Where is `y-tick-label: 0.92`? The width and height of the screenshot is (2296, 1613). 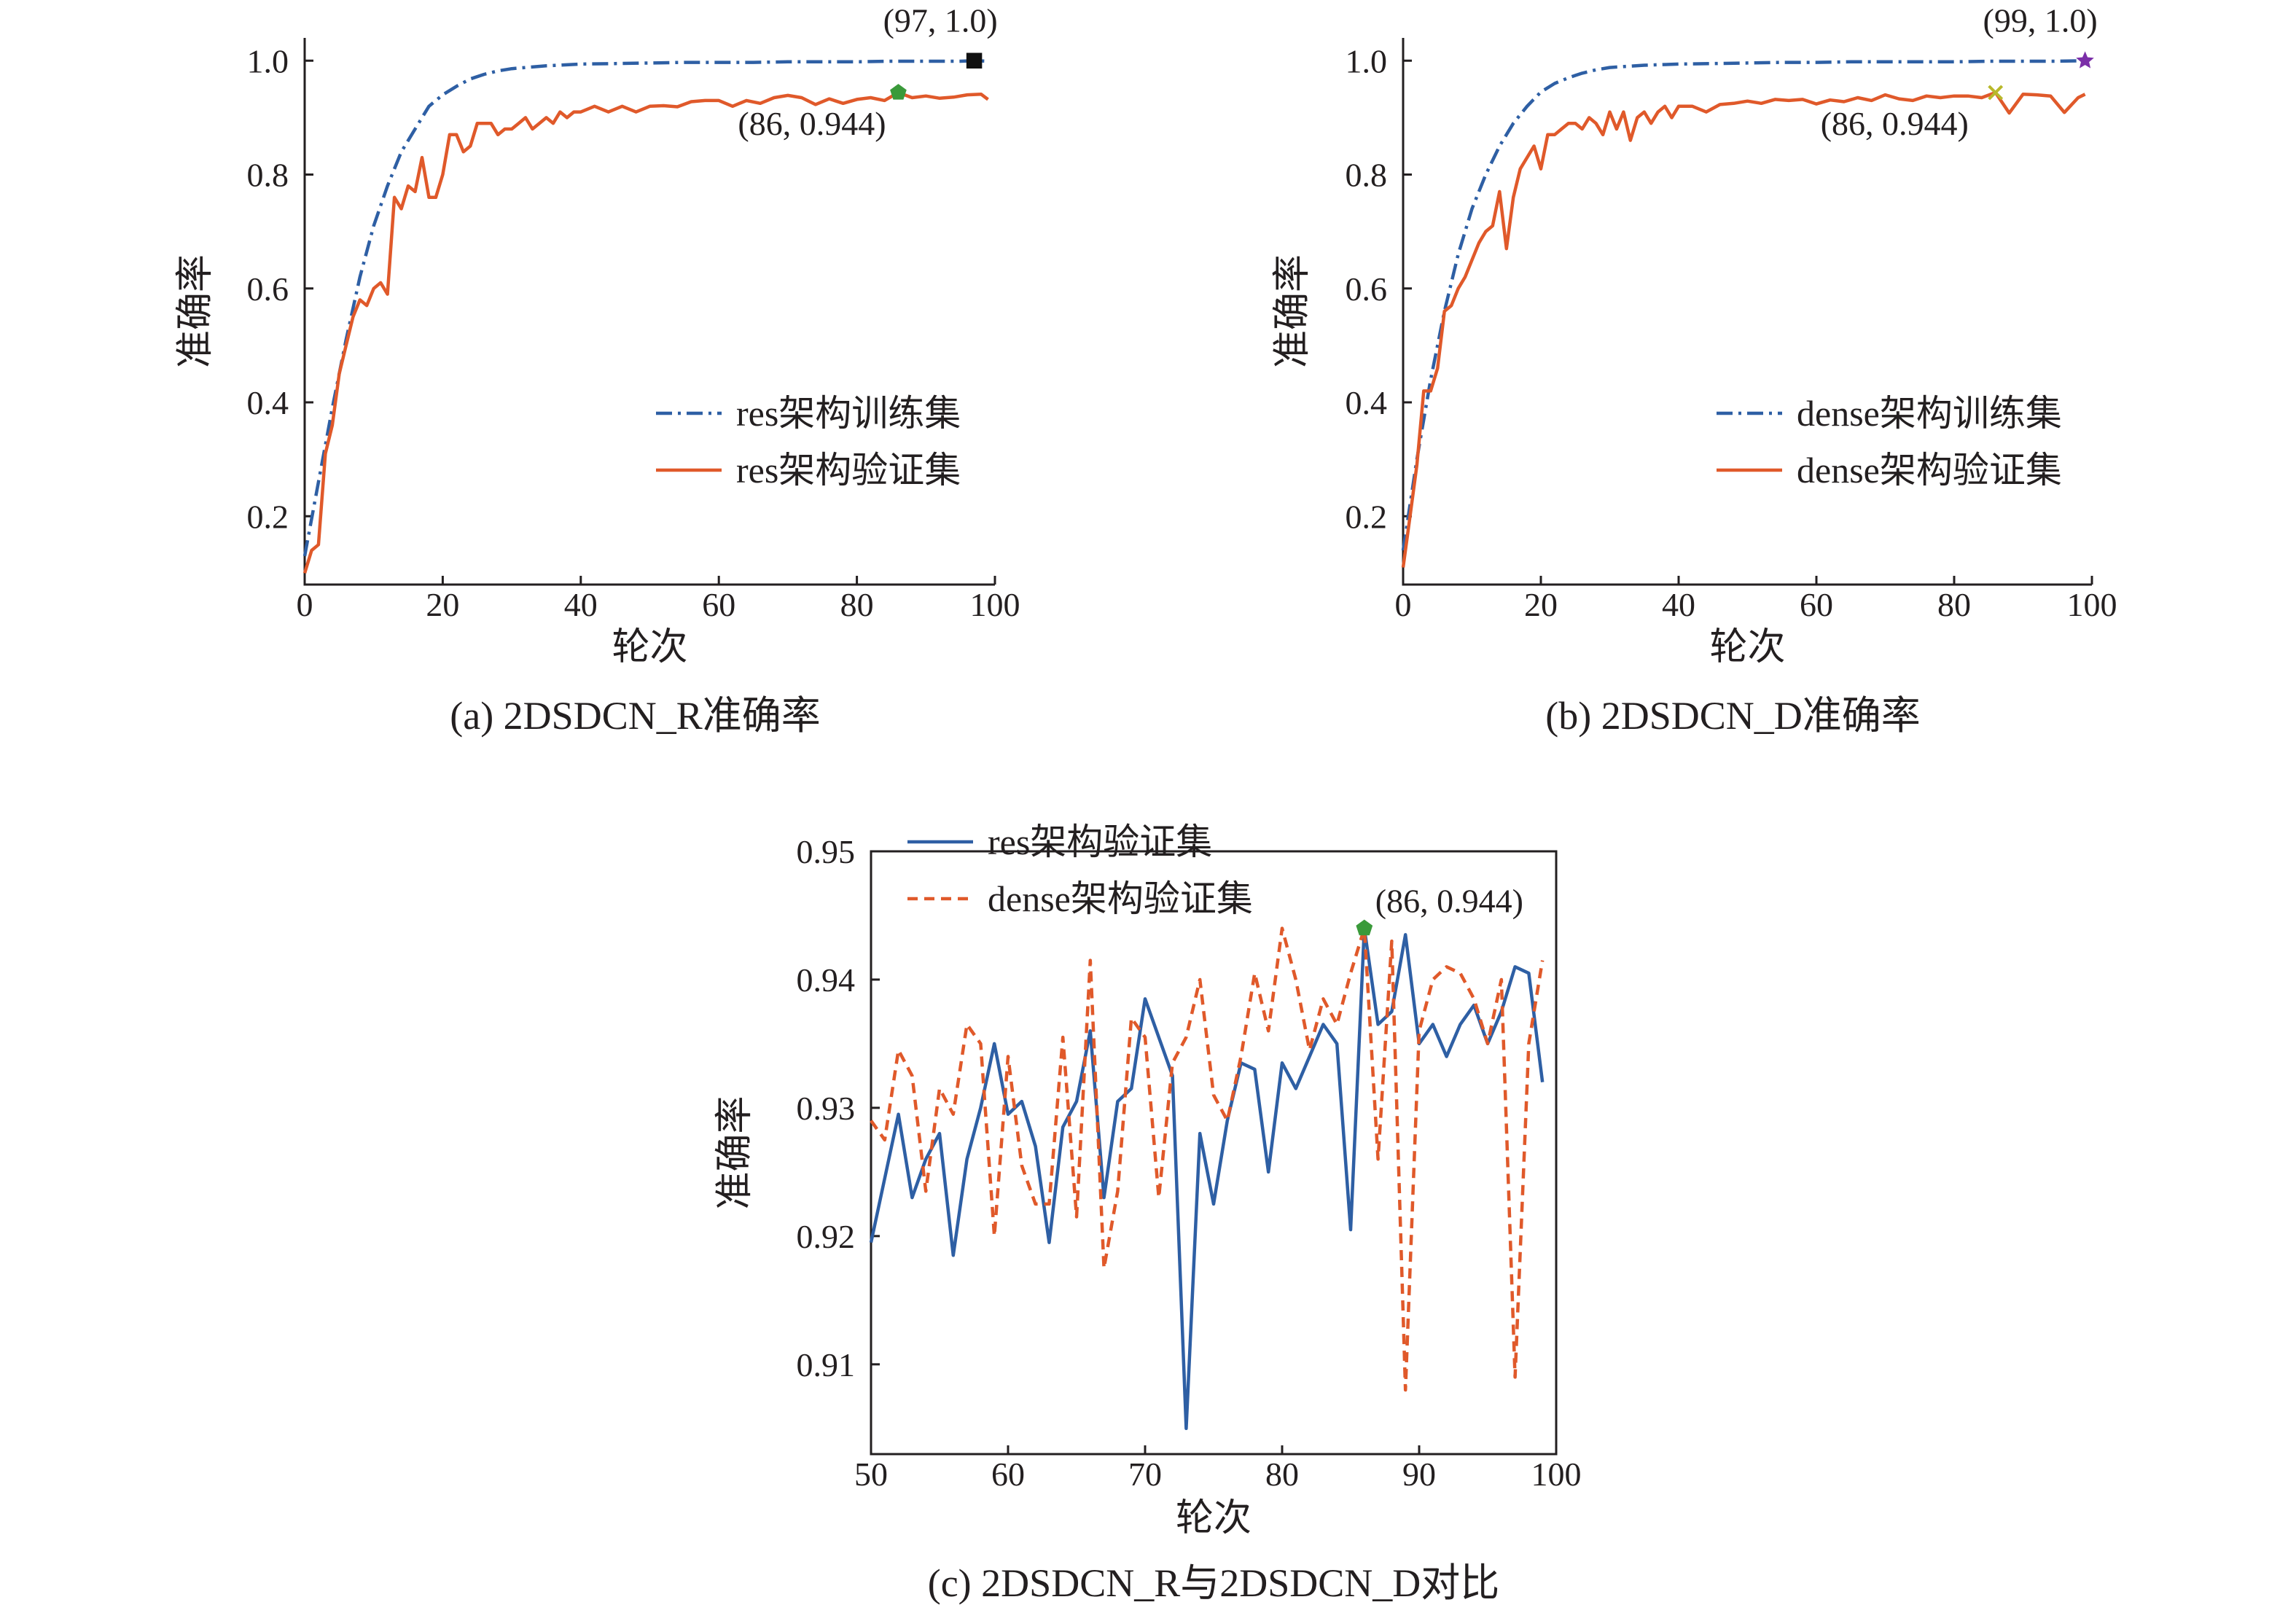 y-tick-label: 0.92 is located at coordinates (827, 1236).